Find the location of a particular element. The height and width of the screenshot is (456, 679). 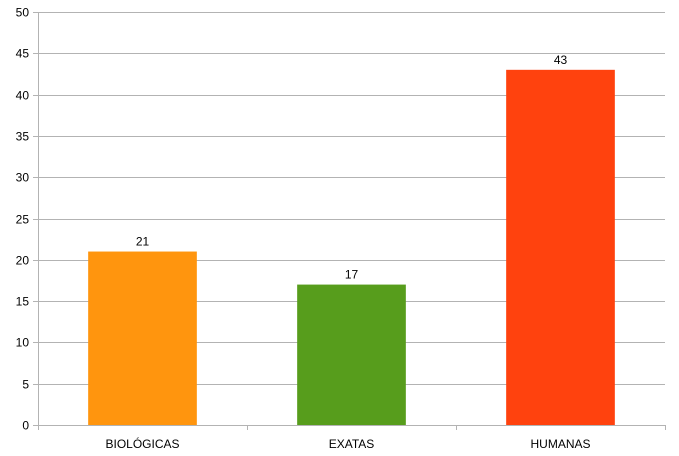

y-tick-label: 5 is located at coordinates (25, 385).